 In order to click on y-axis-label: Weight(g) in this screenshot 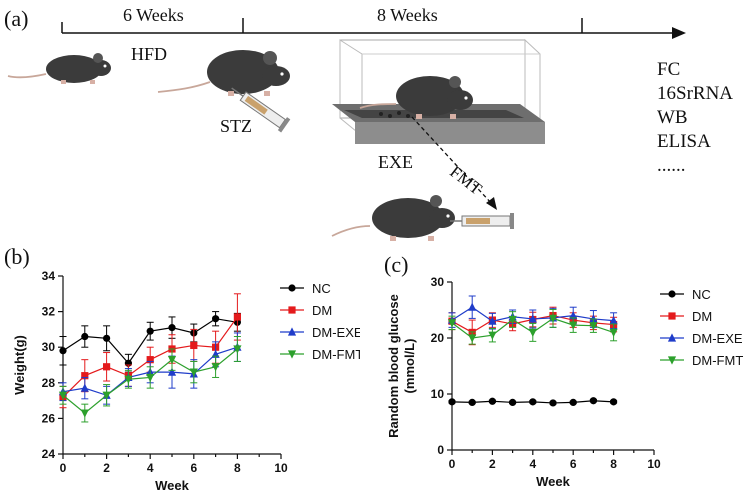, I will do `click(19, 365)`.